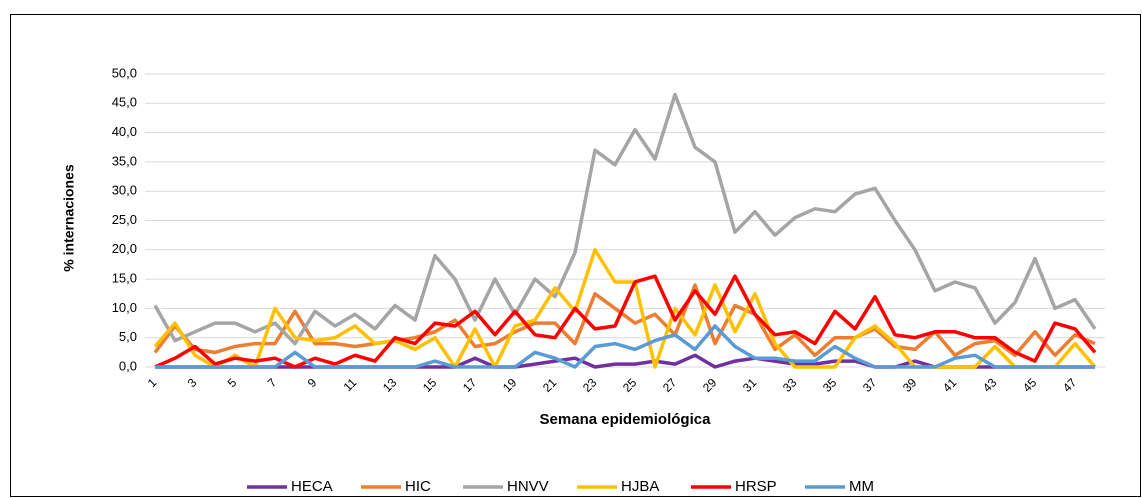 This screenshot has width=1142, height=498. Describe the element at coordinates (418, 486) in the screenshot. I see `legend-label: HIC` at that location.